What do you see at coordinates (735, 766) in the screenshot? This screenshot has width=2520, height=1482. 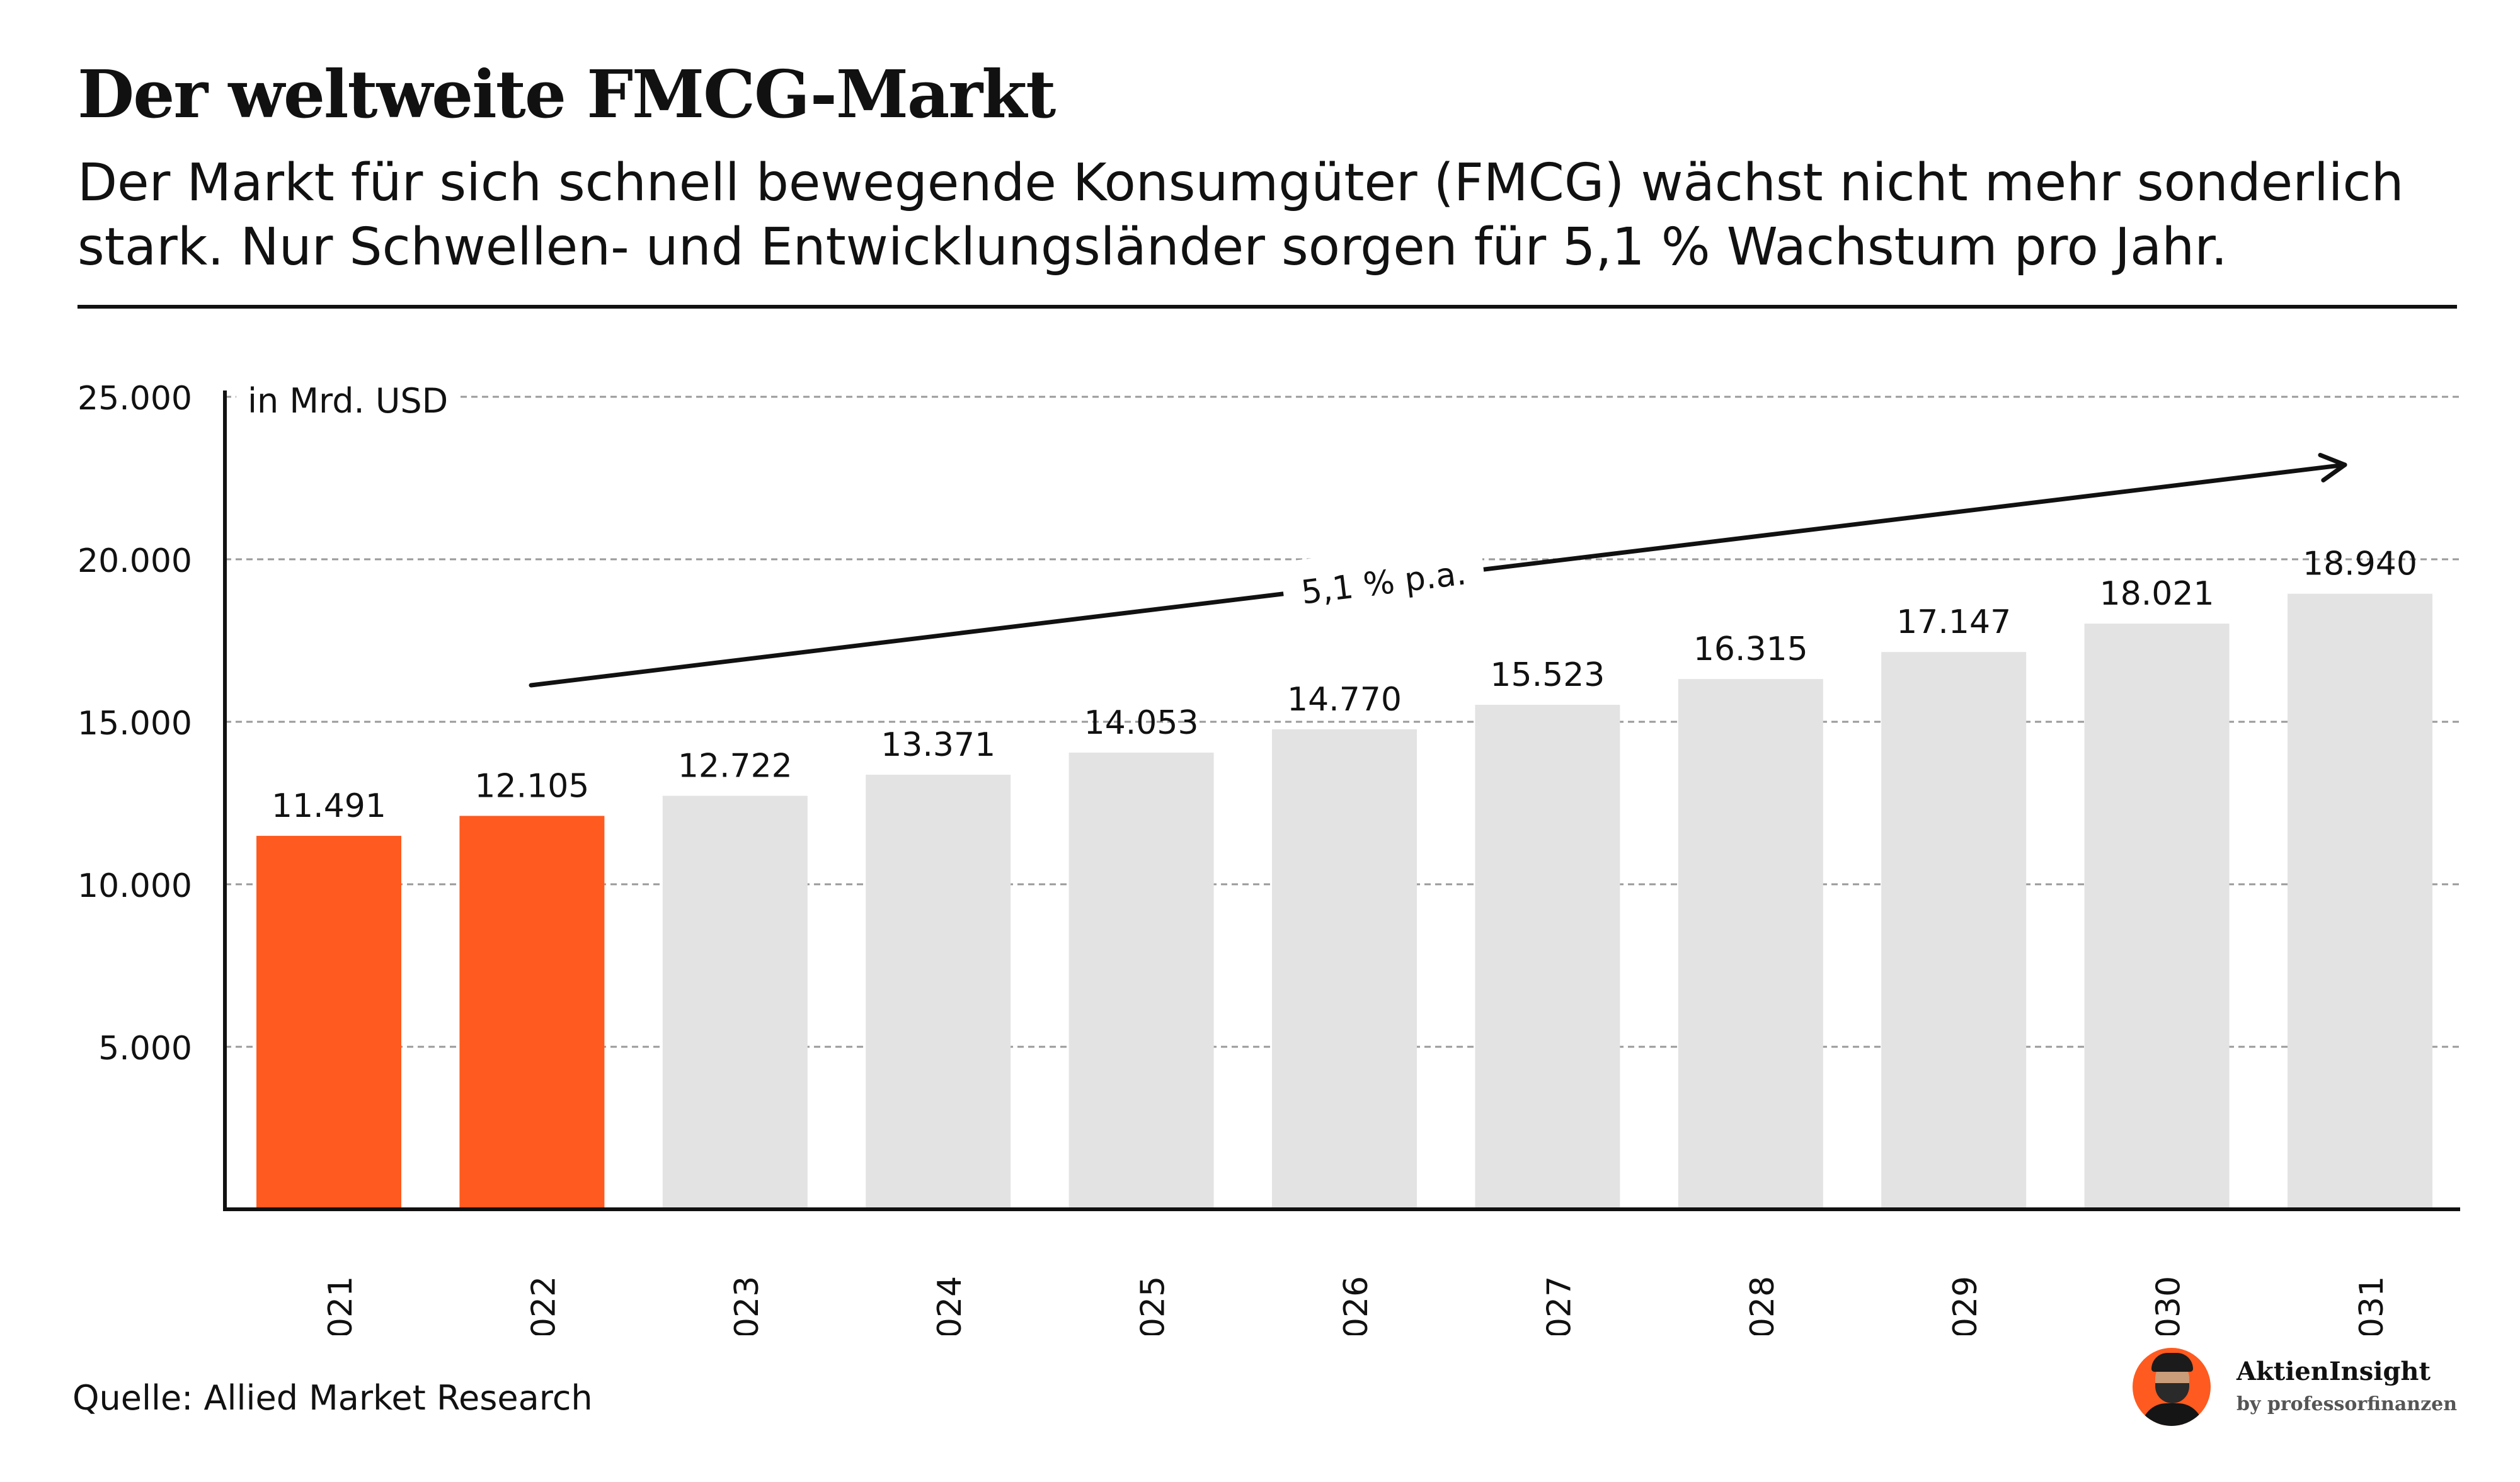 I see `bar-value-label: 12.722` at bounding box center [735, 766].